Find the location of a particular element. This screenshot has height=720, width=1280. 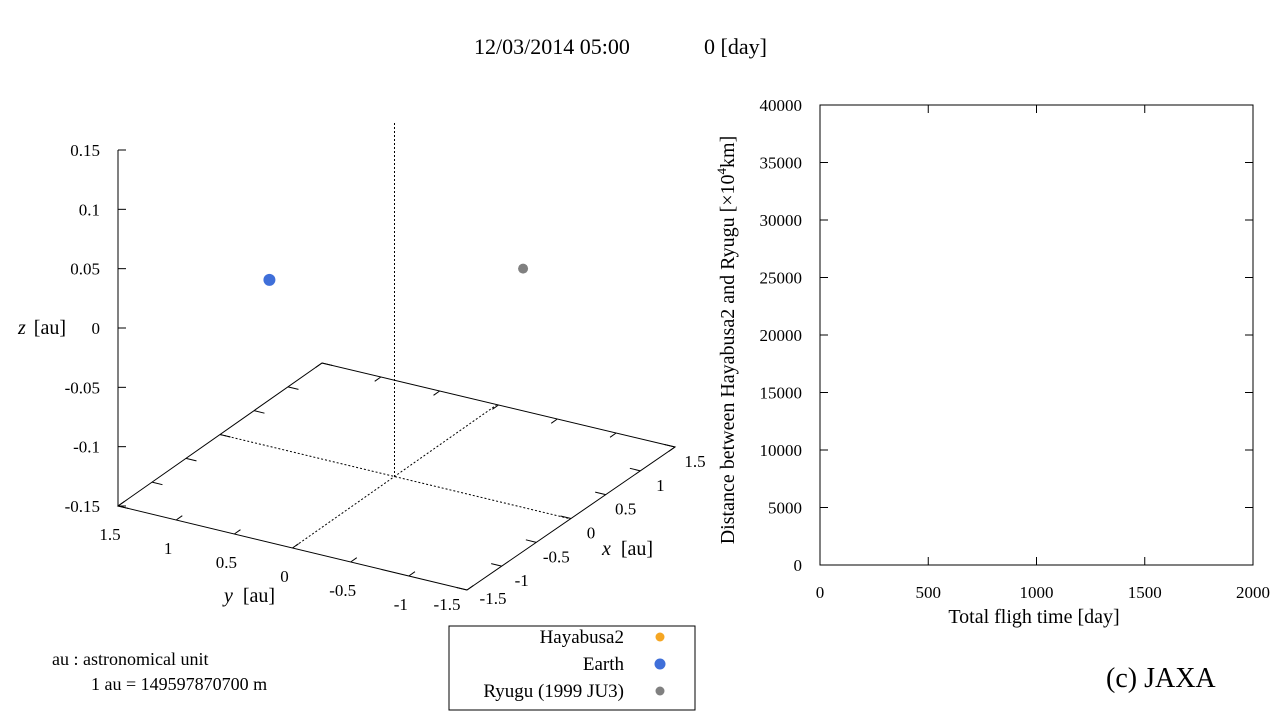

distance-y-tick-label: 25000 is located at coordinates (781, 278).